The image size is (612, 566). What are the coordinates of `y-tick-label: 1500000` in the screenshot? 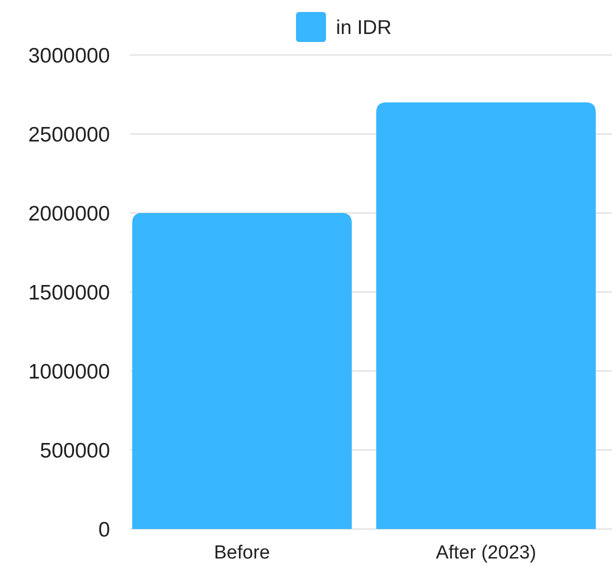 It's located at (69, 292).